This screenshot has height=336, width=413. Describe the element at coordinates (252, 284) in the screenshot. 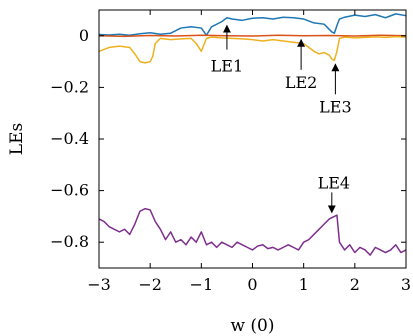

I see `x-tick-label: 0` at that location.